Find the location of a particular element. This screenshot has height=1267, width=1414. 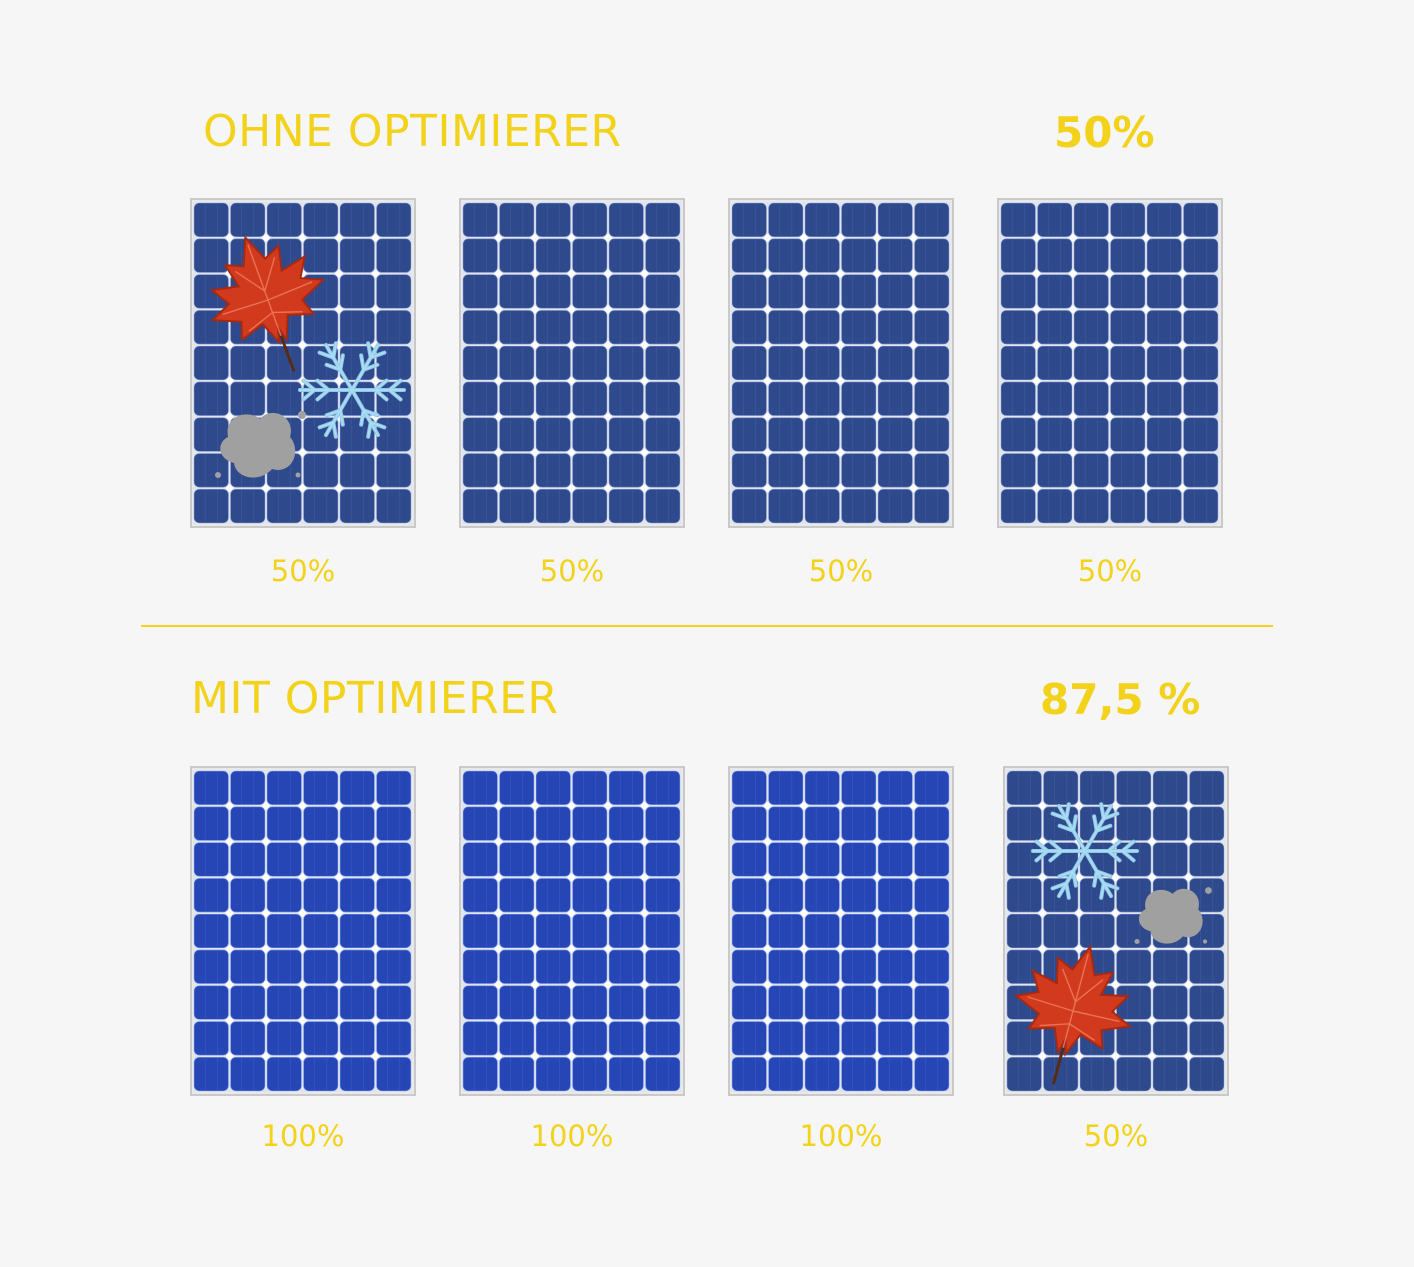

section-heading-mit: MIT OPTIMIERER is located at coordinates (375, 698).